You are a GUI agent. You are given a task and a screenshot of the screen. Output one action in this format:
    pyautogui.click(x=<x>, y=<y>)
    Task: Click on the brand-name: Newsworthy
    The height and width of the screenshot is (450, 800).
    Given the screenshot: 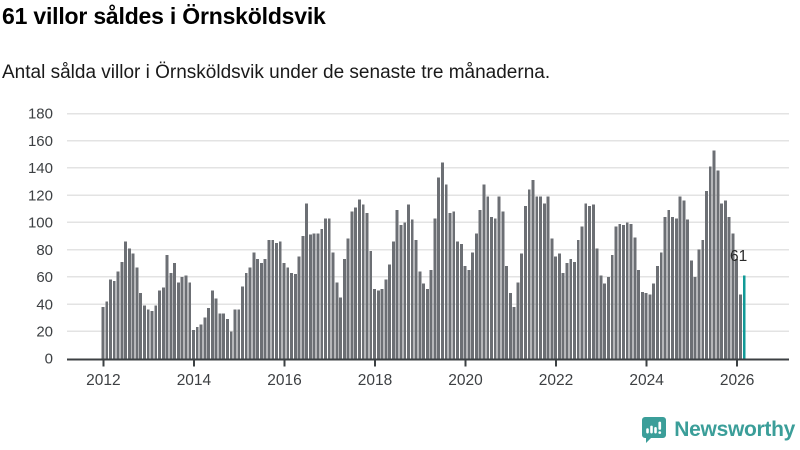 What is the action you would take?
    pyautogui.click(x=734, y=429)
    